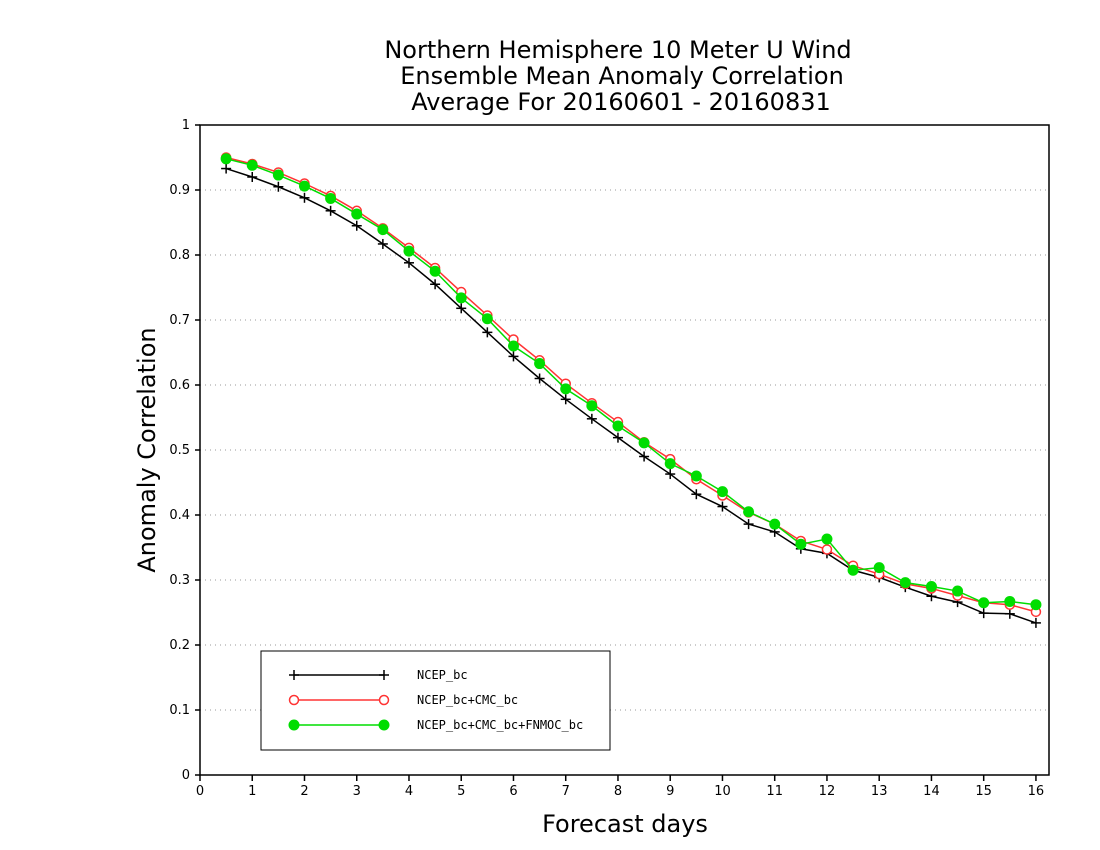 This screenshot has width=1100, height=850. What do you see at coordinates (147, 449) in the screenshot?
I see `y-axis-label: Anomaly Correlation` at bounding box center [147, 449].